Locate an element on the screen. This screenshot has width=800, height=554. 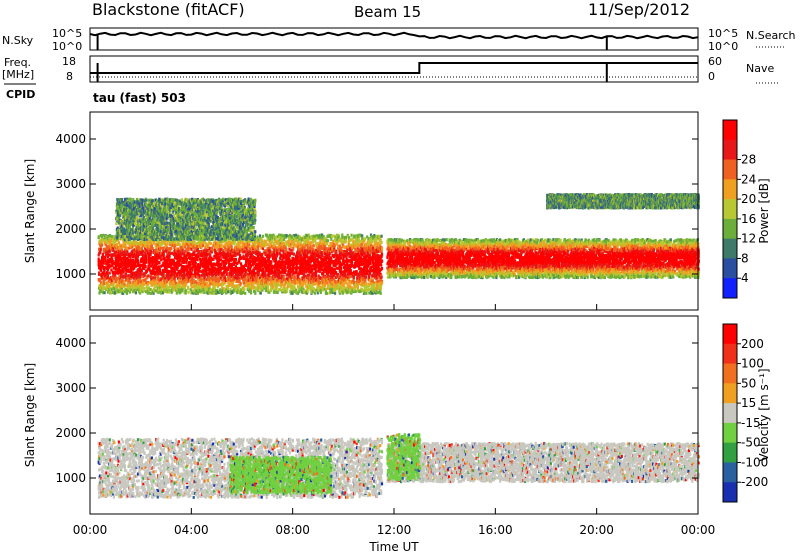
freq-label-line2: [MHz] is located at coordinates (18, 74).